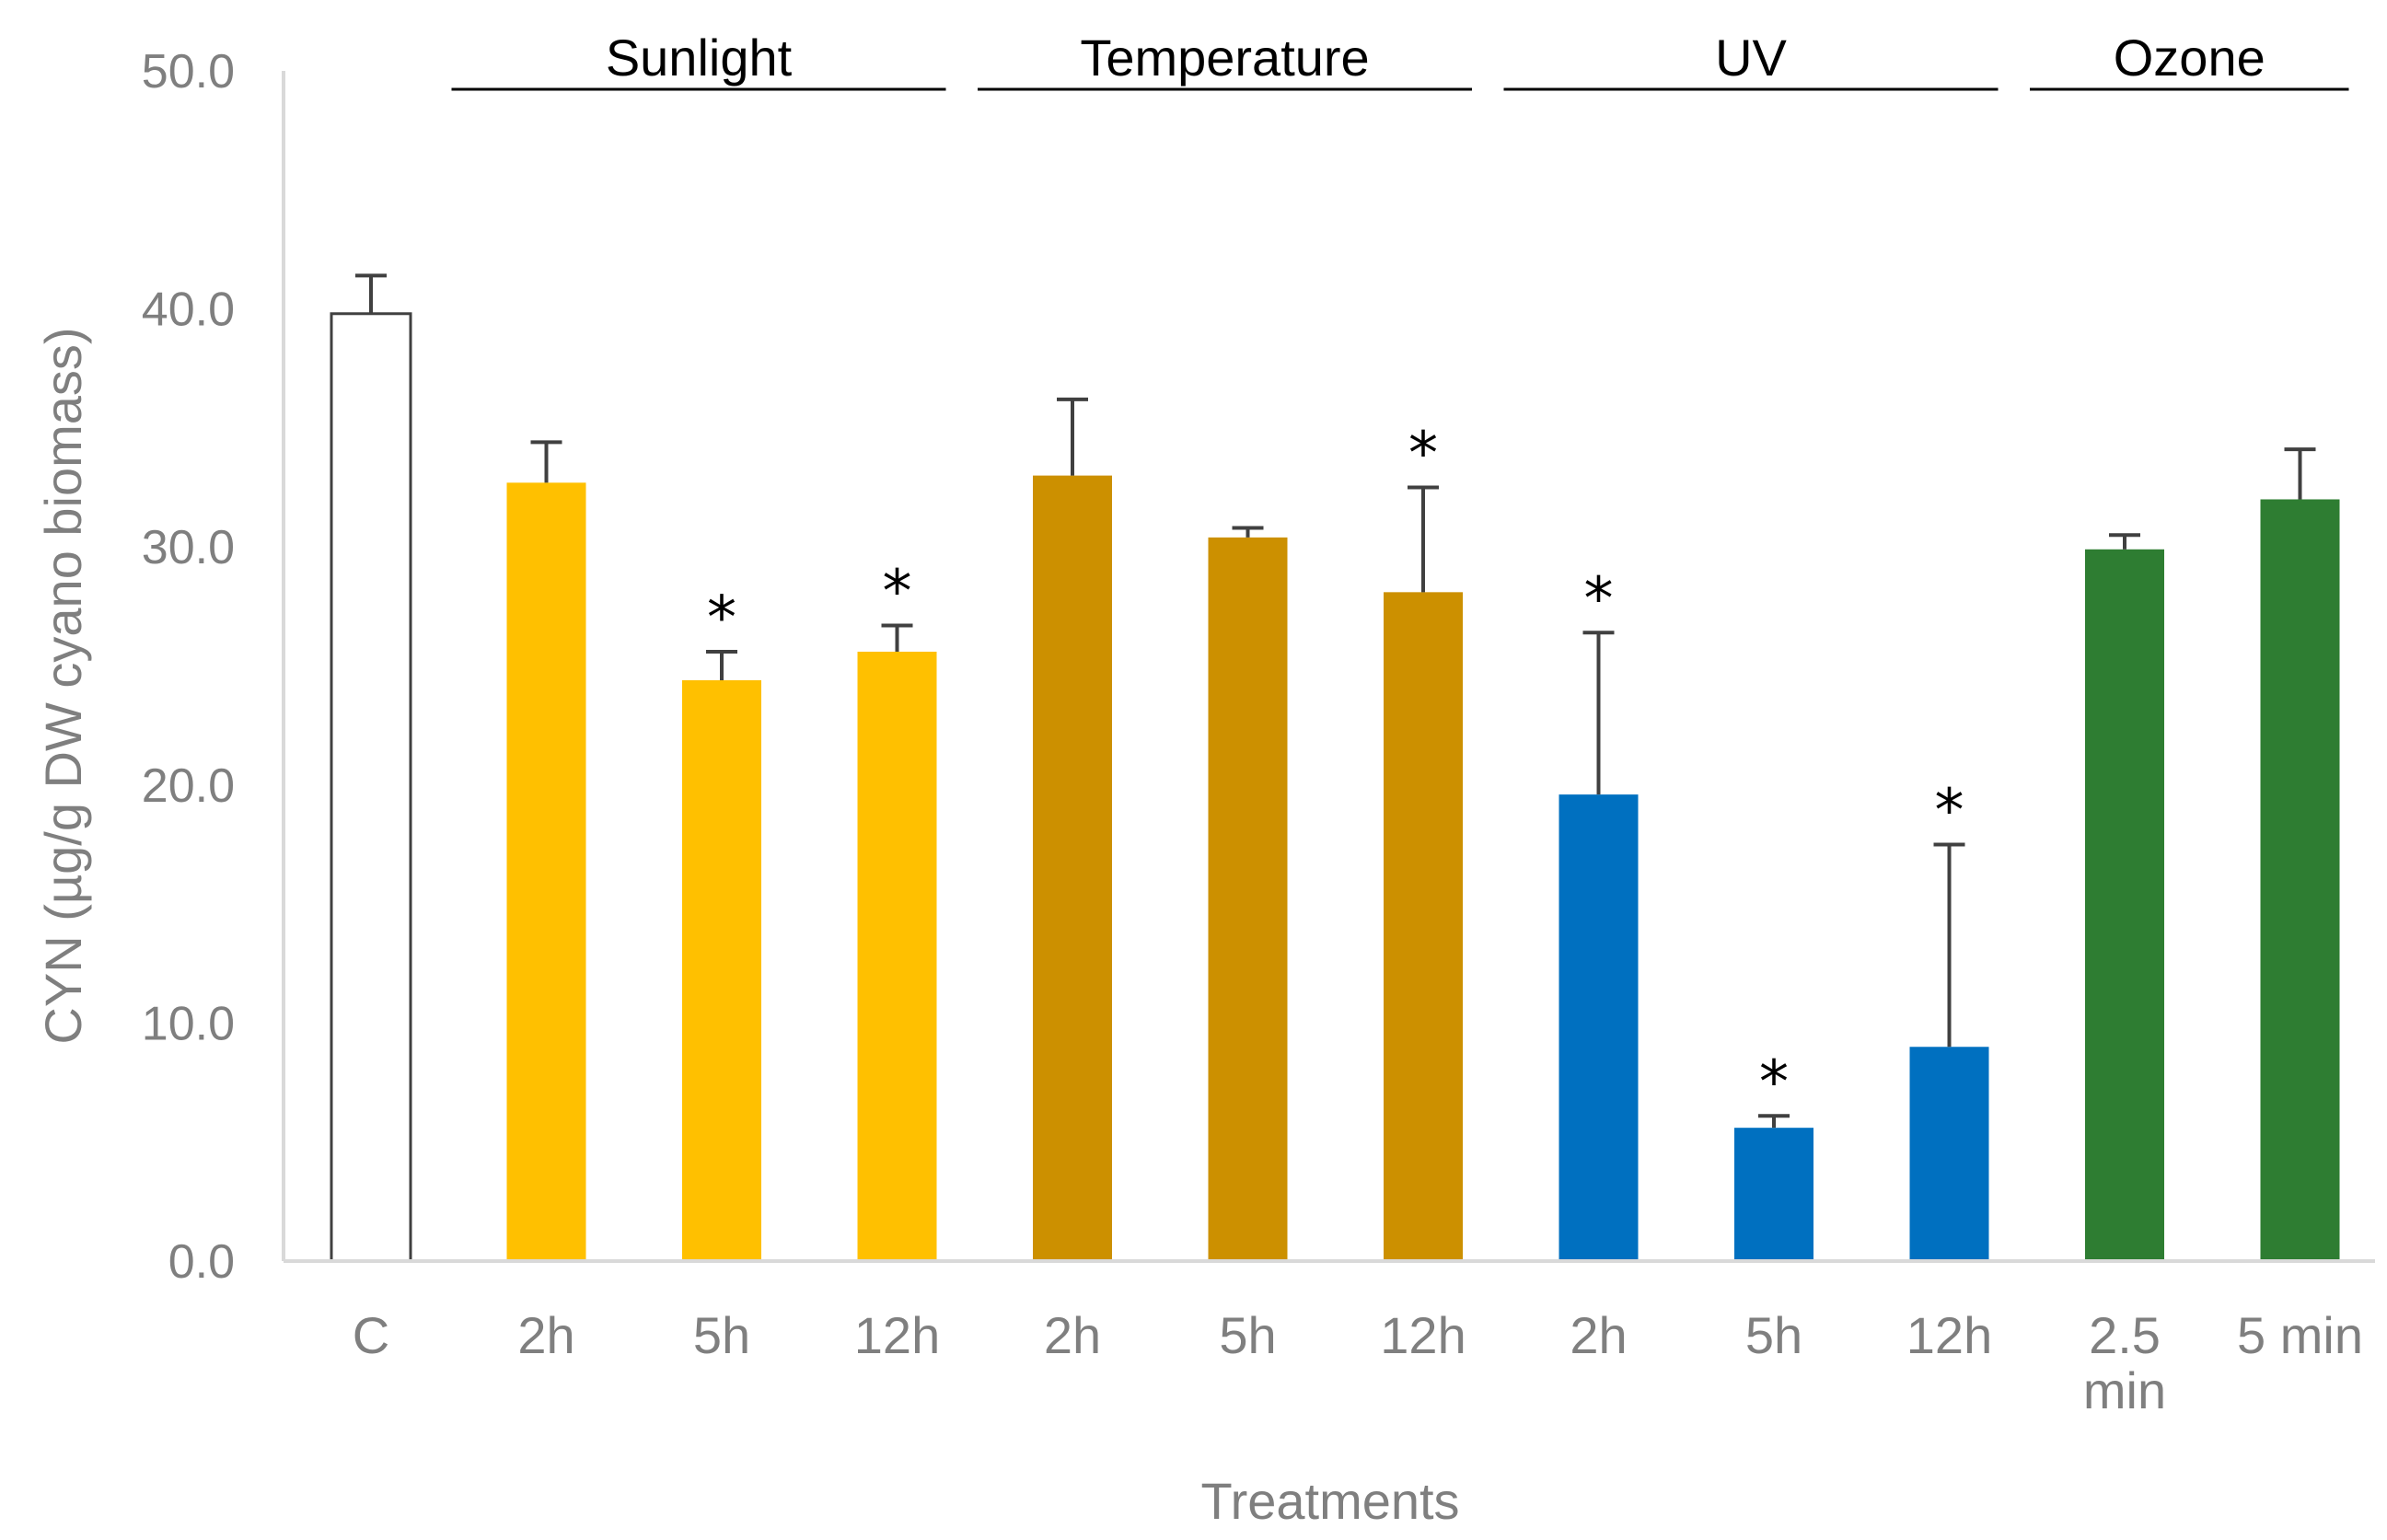 The height and width of the screenshot is (1540, 2387). I want to click on y-tick-label: 20.0, so click(188, 786).